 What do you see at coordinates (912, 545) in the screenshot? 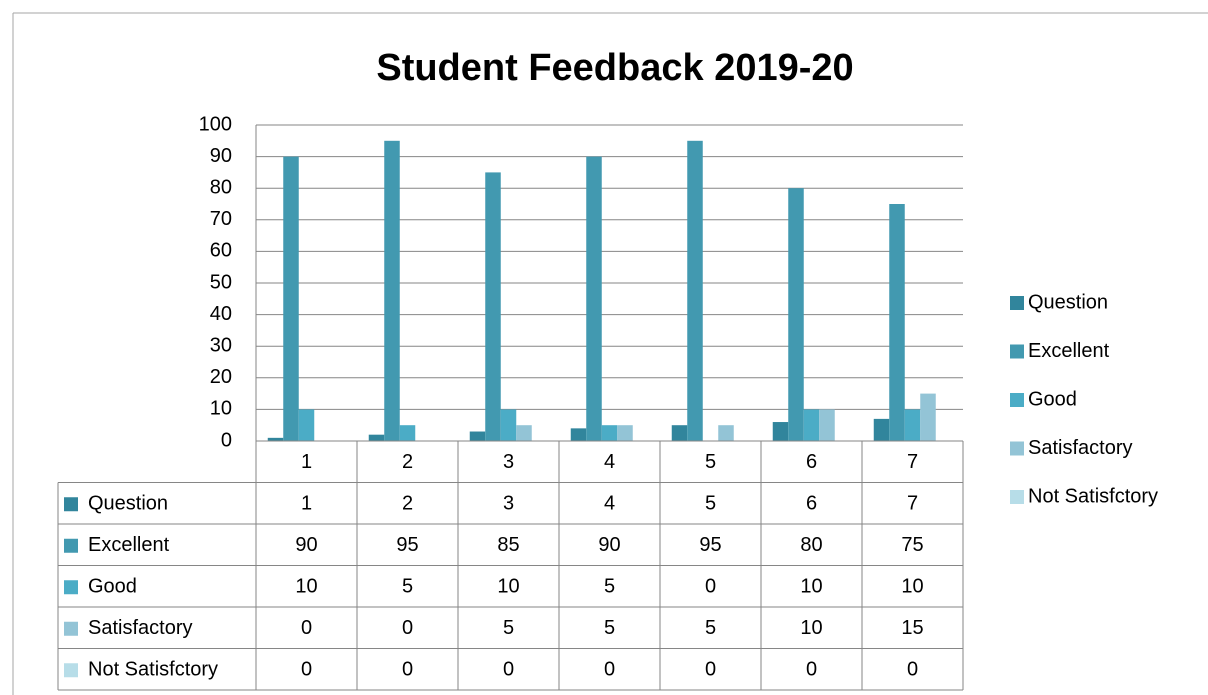
I see `table-cell: 75` at bounding box center [912, 545].